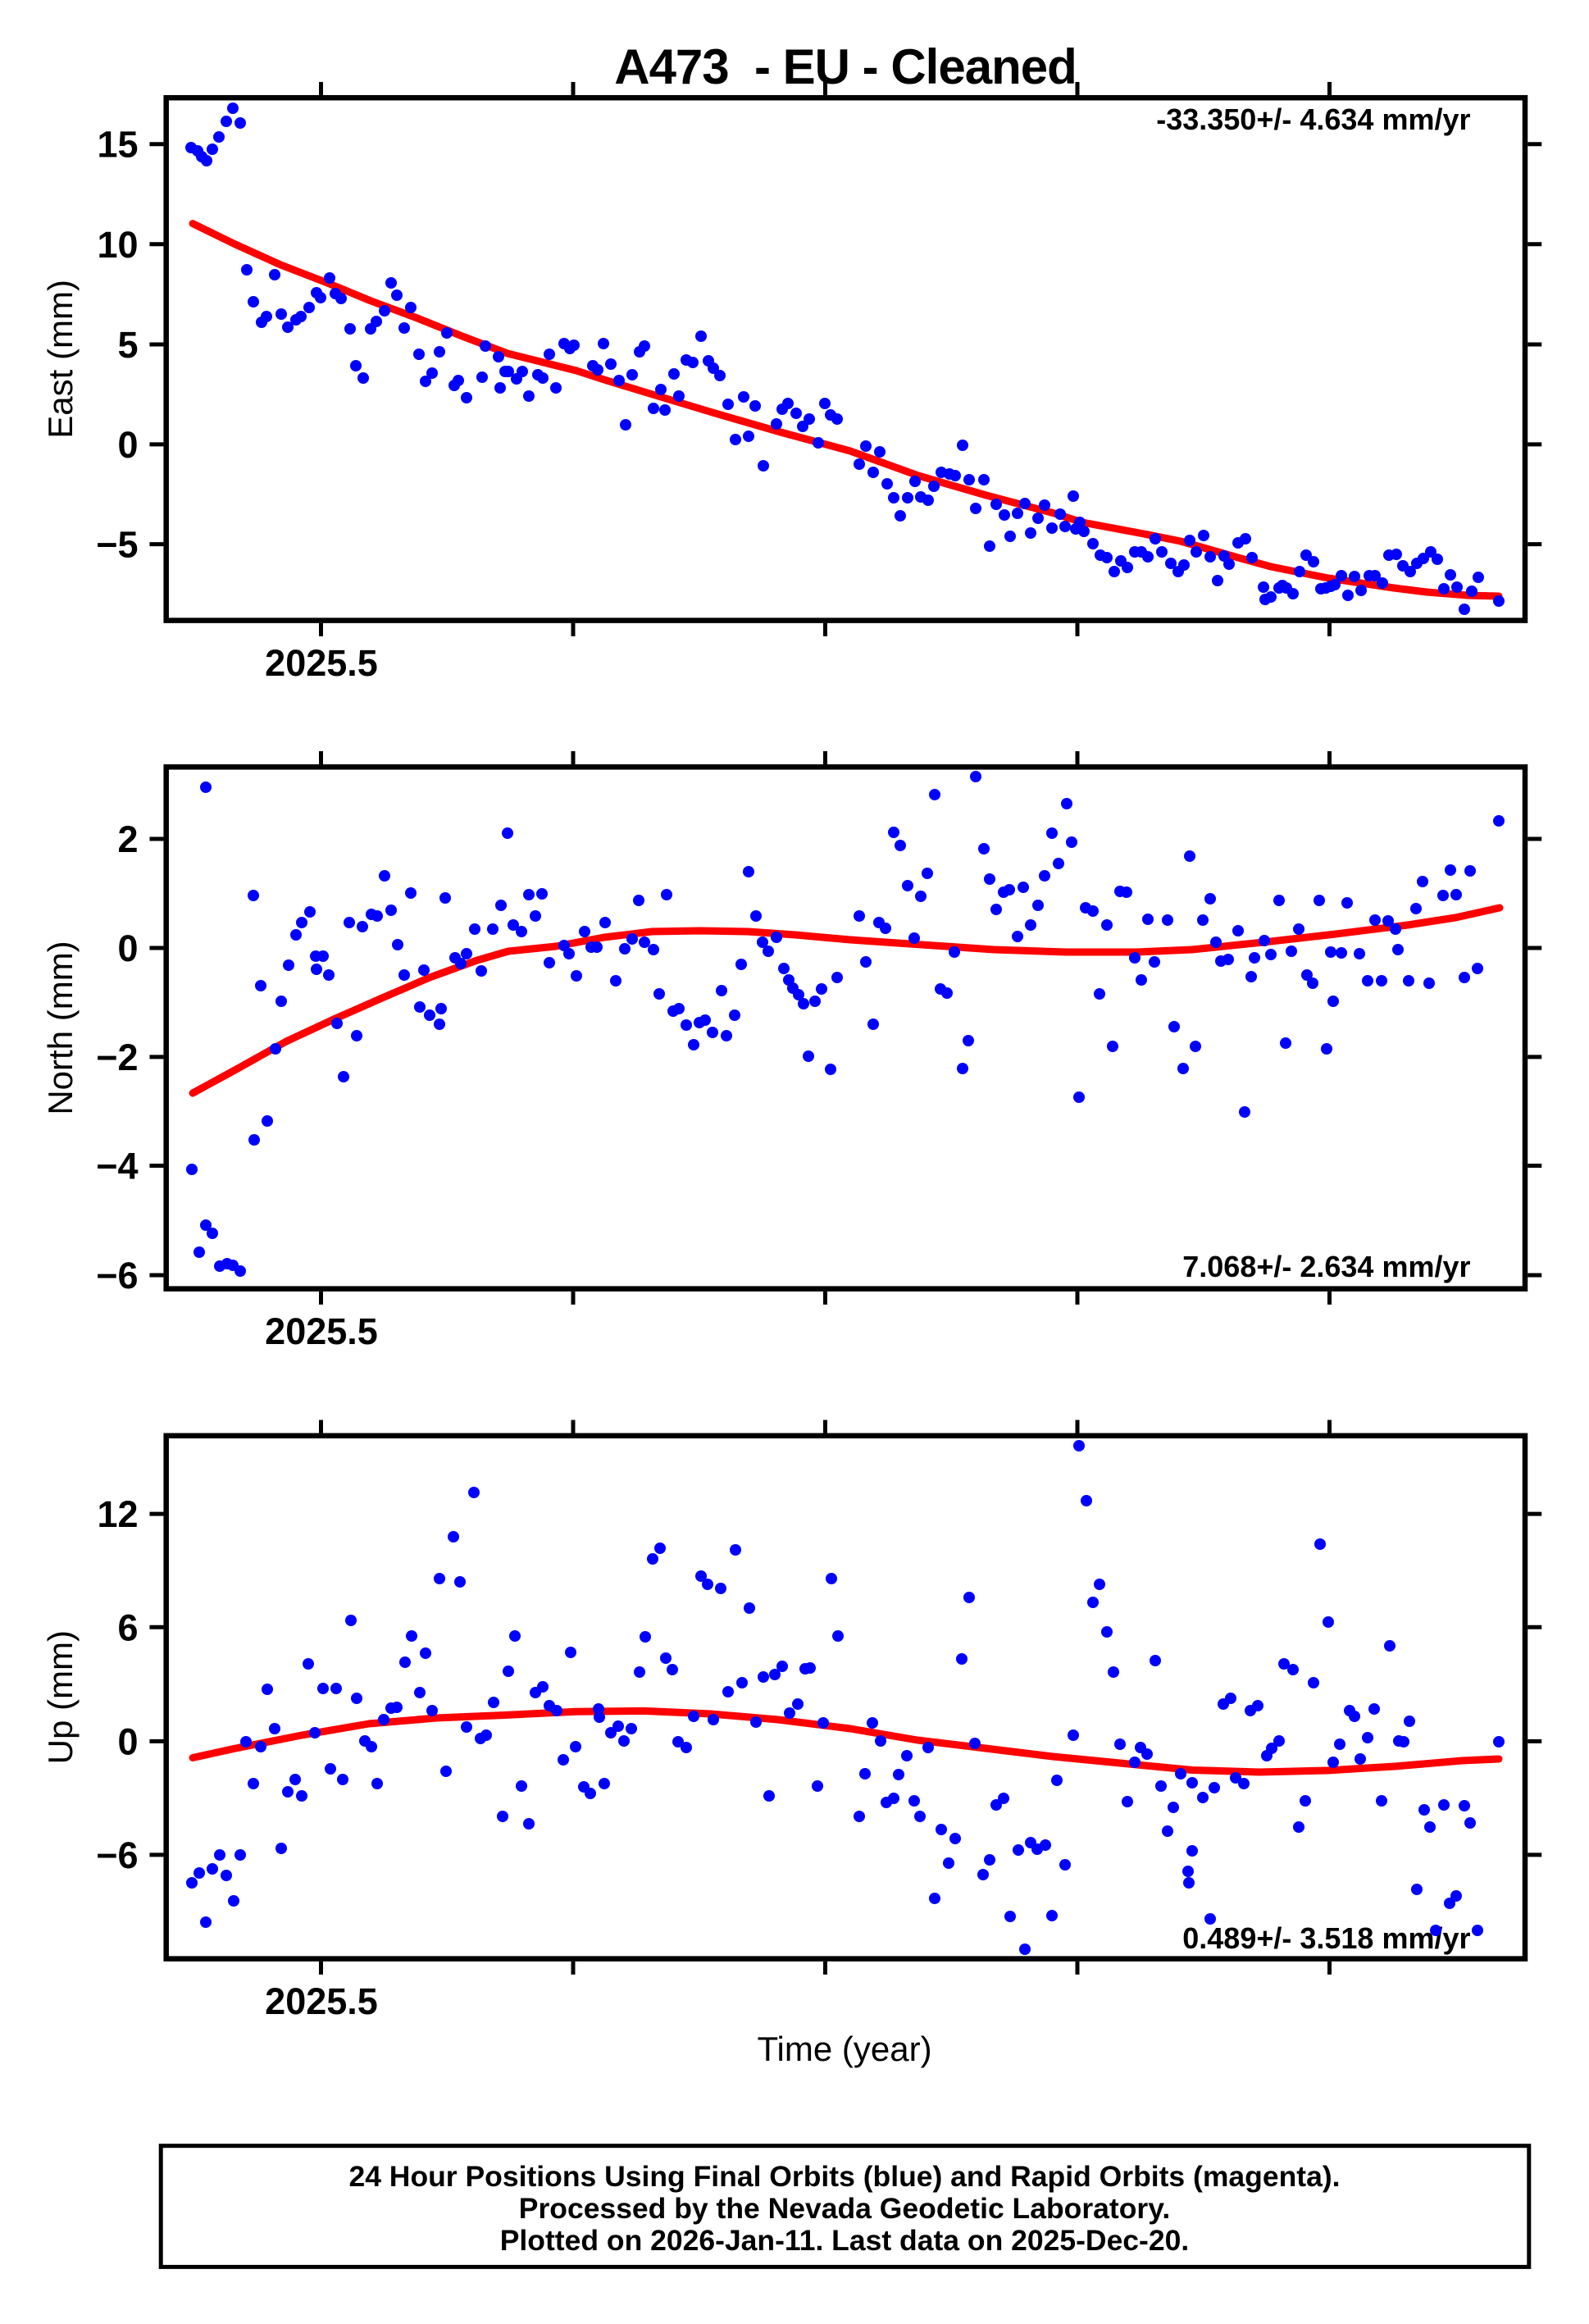  What do you see at coordinates (117, 245) in the screenshot?
I see `svg-text: 10` at bounding box center [117, 245].